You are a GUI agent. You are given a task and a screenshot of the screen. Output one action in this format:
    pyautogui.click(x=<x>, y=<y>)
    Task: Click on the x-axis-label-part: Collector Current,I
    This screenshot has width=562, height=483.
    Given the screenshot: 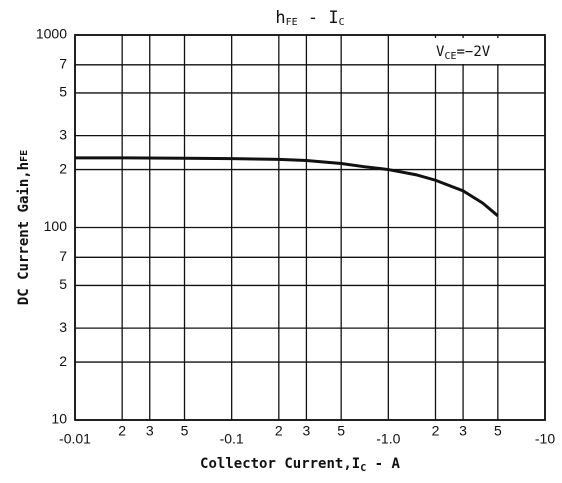 What is the action you would take?
    pyautogui.click(x=280, y=464)
    